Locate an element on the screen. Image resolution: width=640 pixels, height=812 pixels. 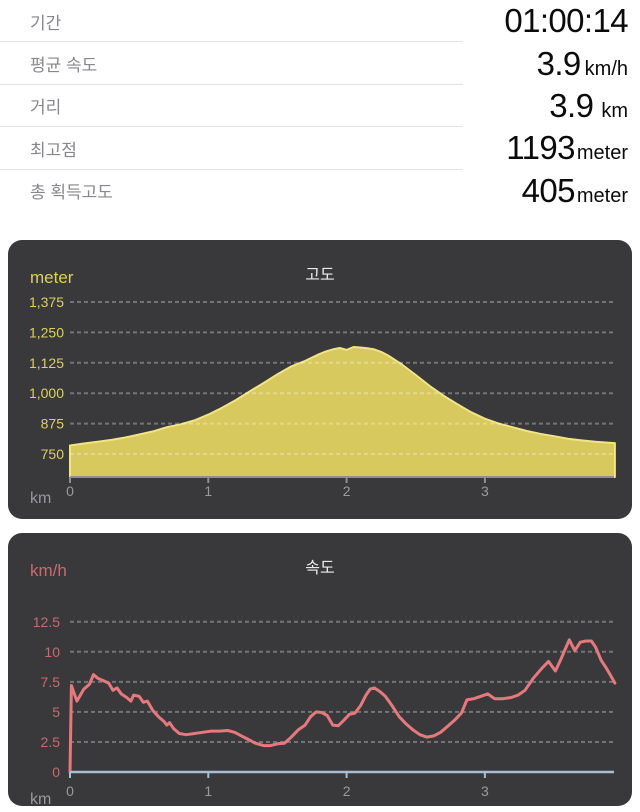
speed-y-axis-unit-label: km/h is located at coordinates (48, 570).